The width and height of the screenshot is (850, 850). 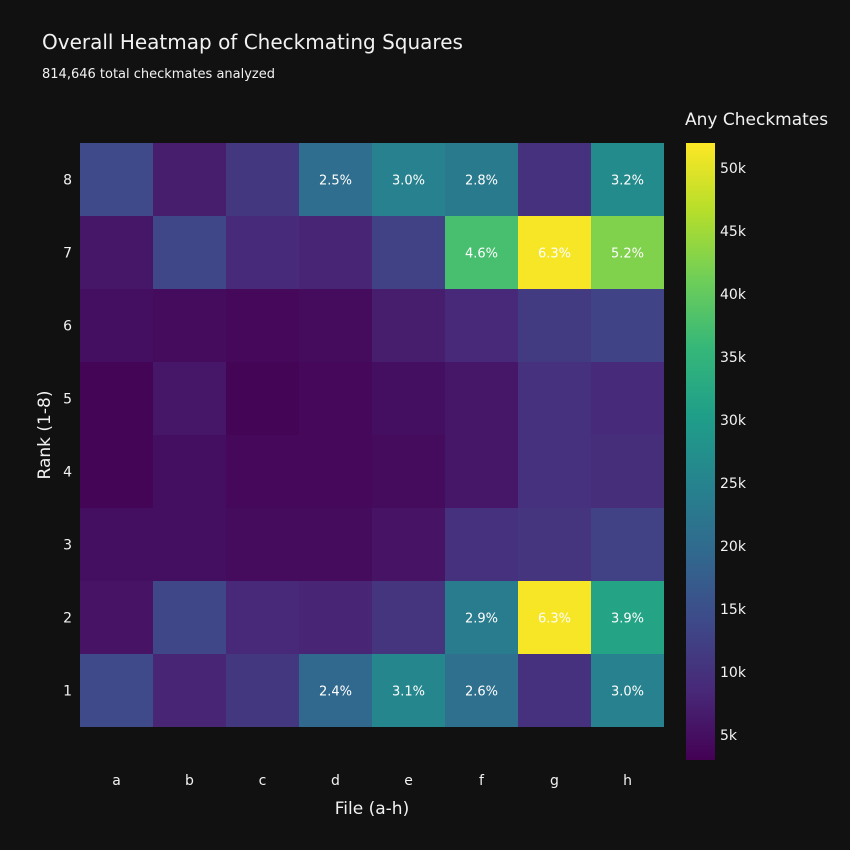 I want to click on heatmap-cell-e7, so click(x=408, y=252).